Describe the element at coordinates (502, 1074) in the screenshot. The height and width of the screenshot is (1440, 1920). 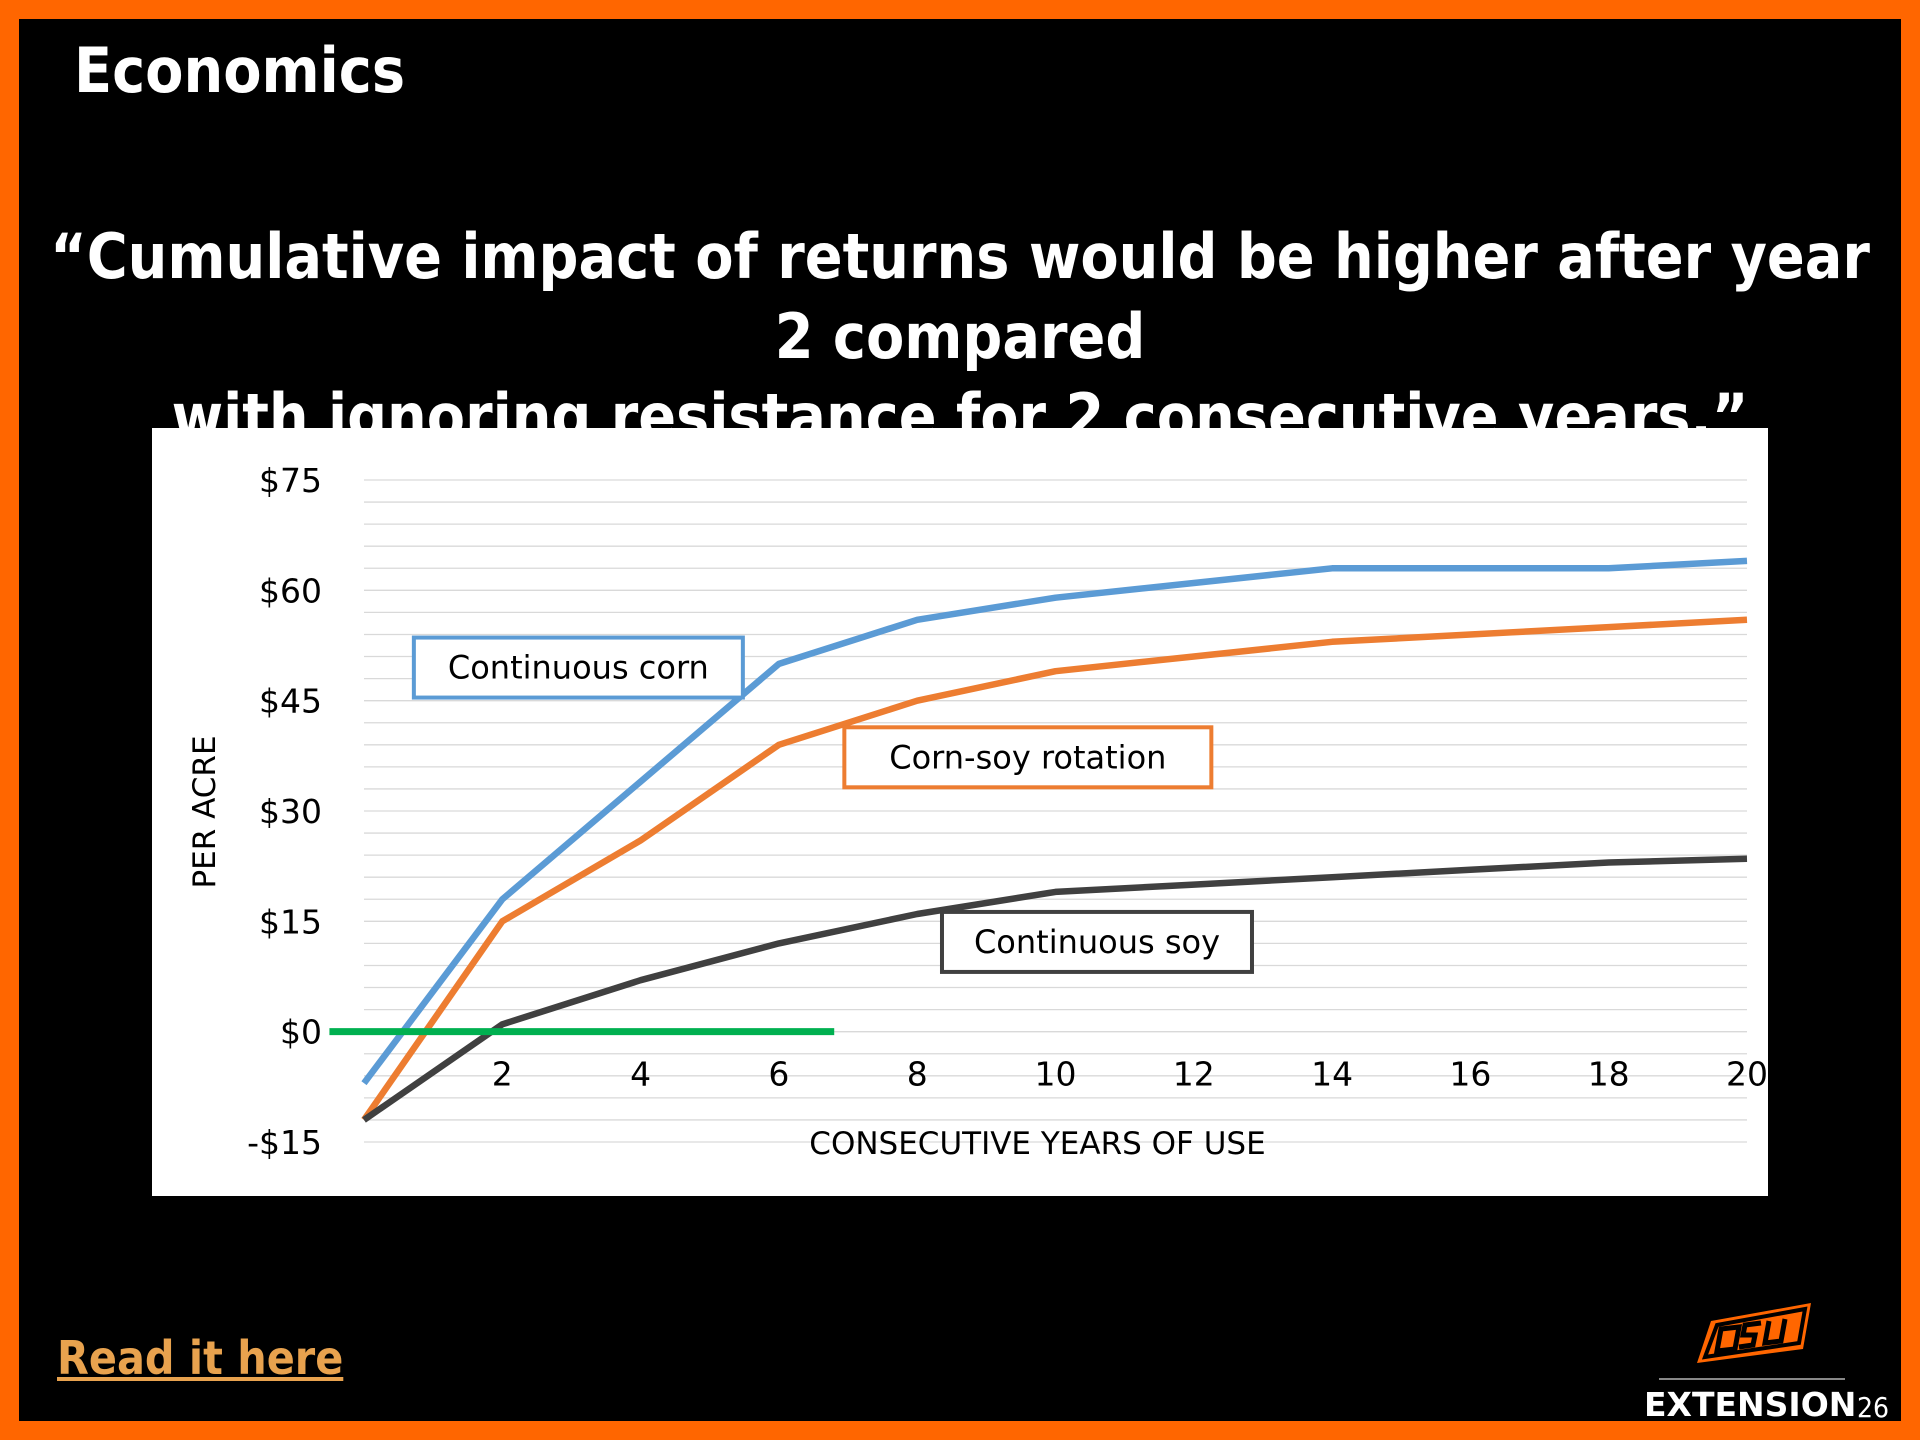
I see `x-tick-label: 2` at that location.